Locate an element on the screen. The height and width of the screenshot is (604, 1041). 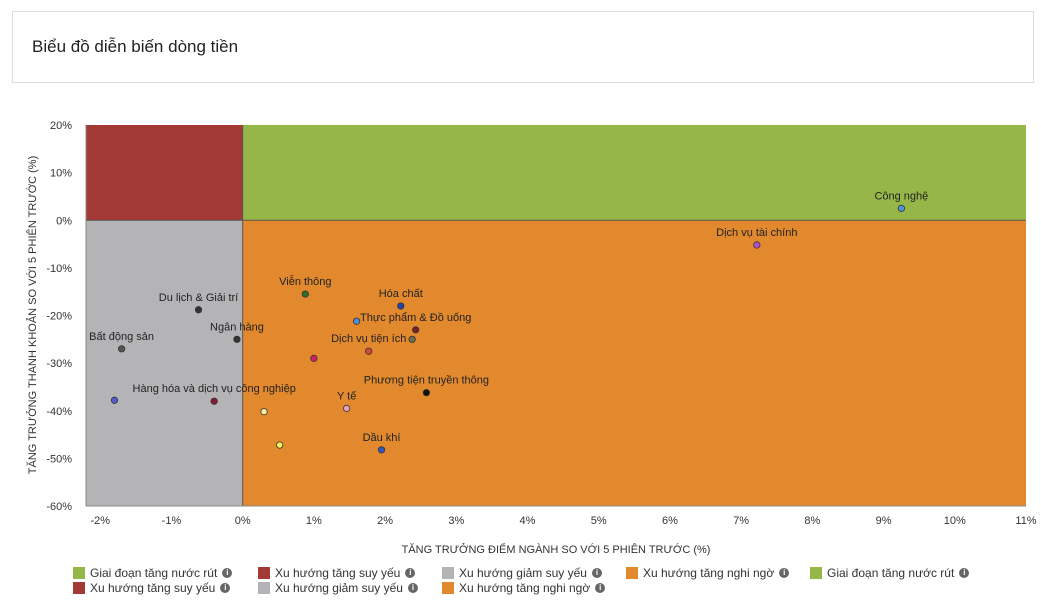
x-tick-label: 7% is located at coordinates (741, 521).